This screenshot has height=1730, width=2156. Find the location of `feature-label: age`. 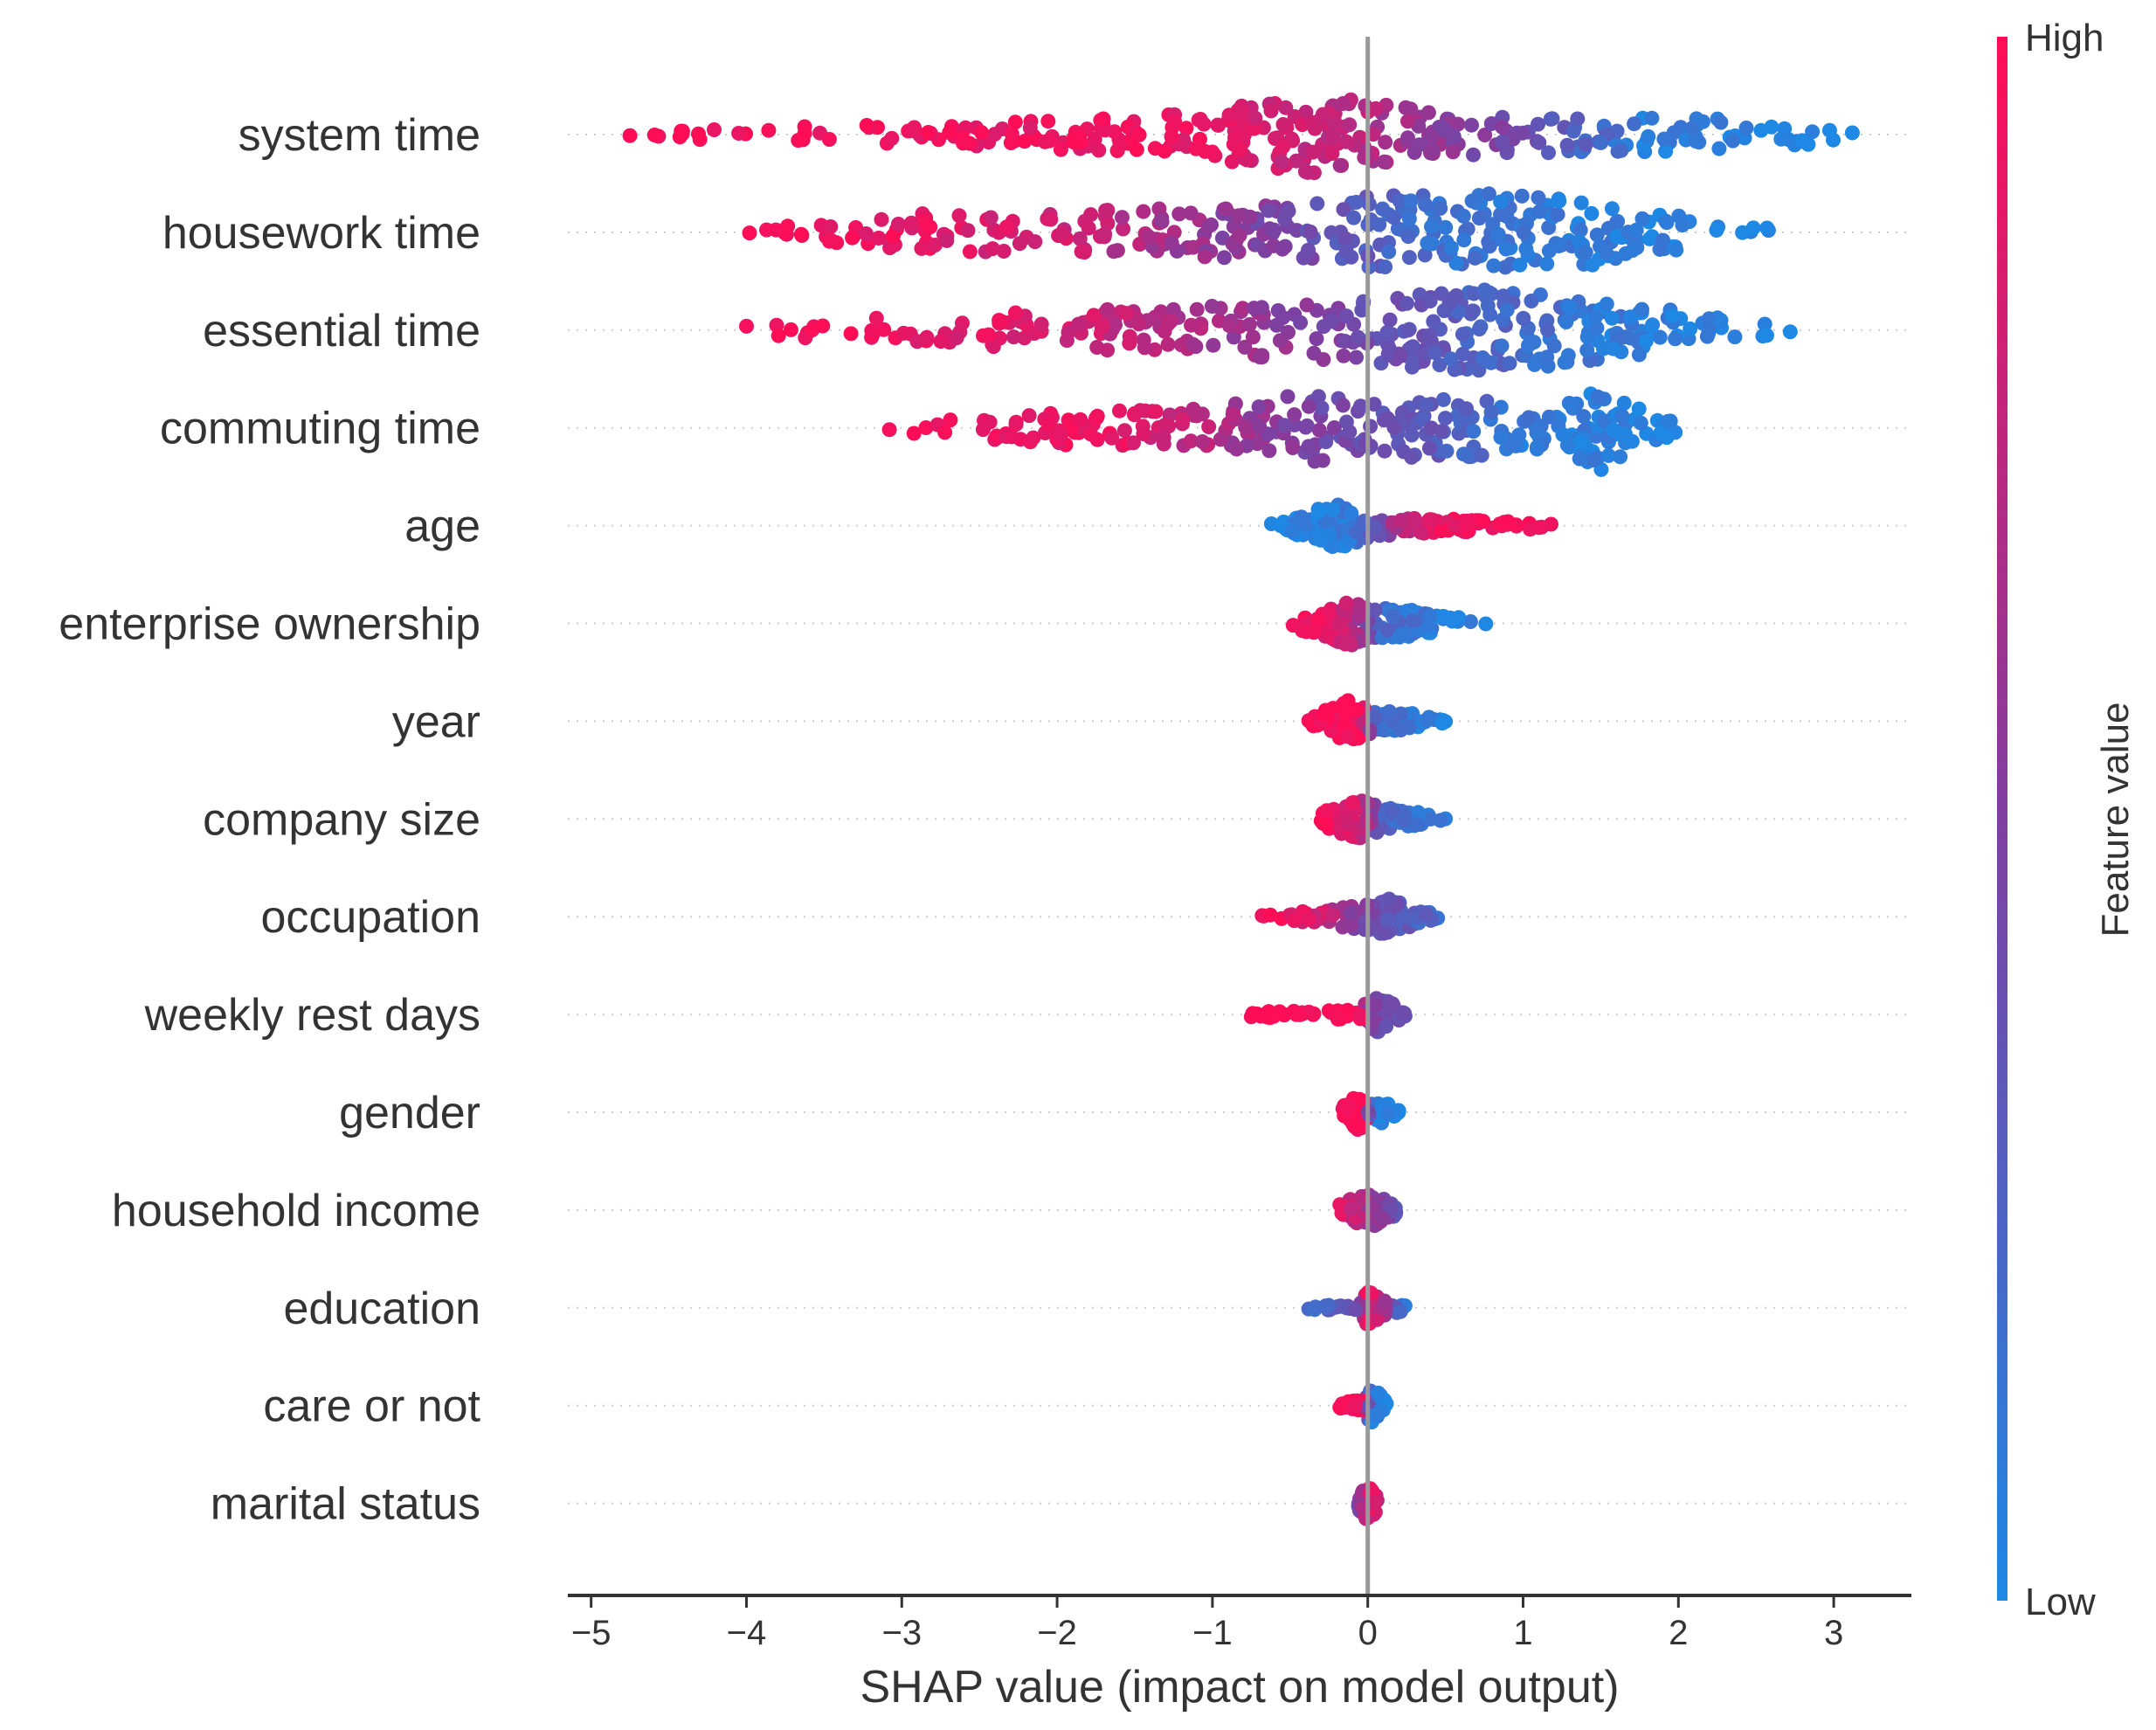

feature-label: age is located at coordinates (442, 527).